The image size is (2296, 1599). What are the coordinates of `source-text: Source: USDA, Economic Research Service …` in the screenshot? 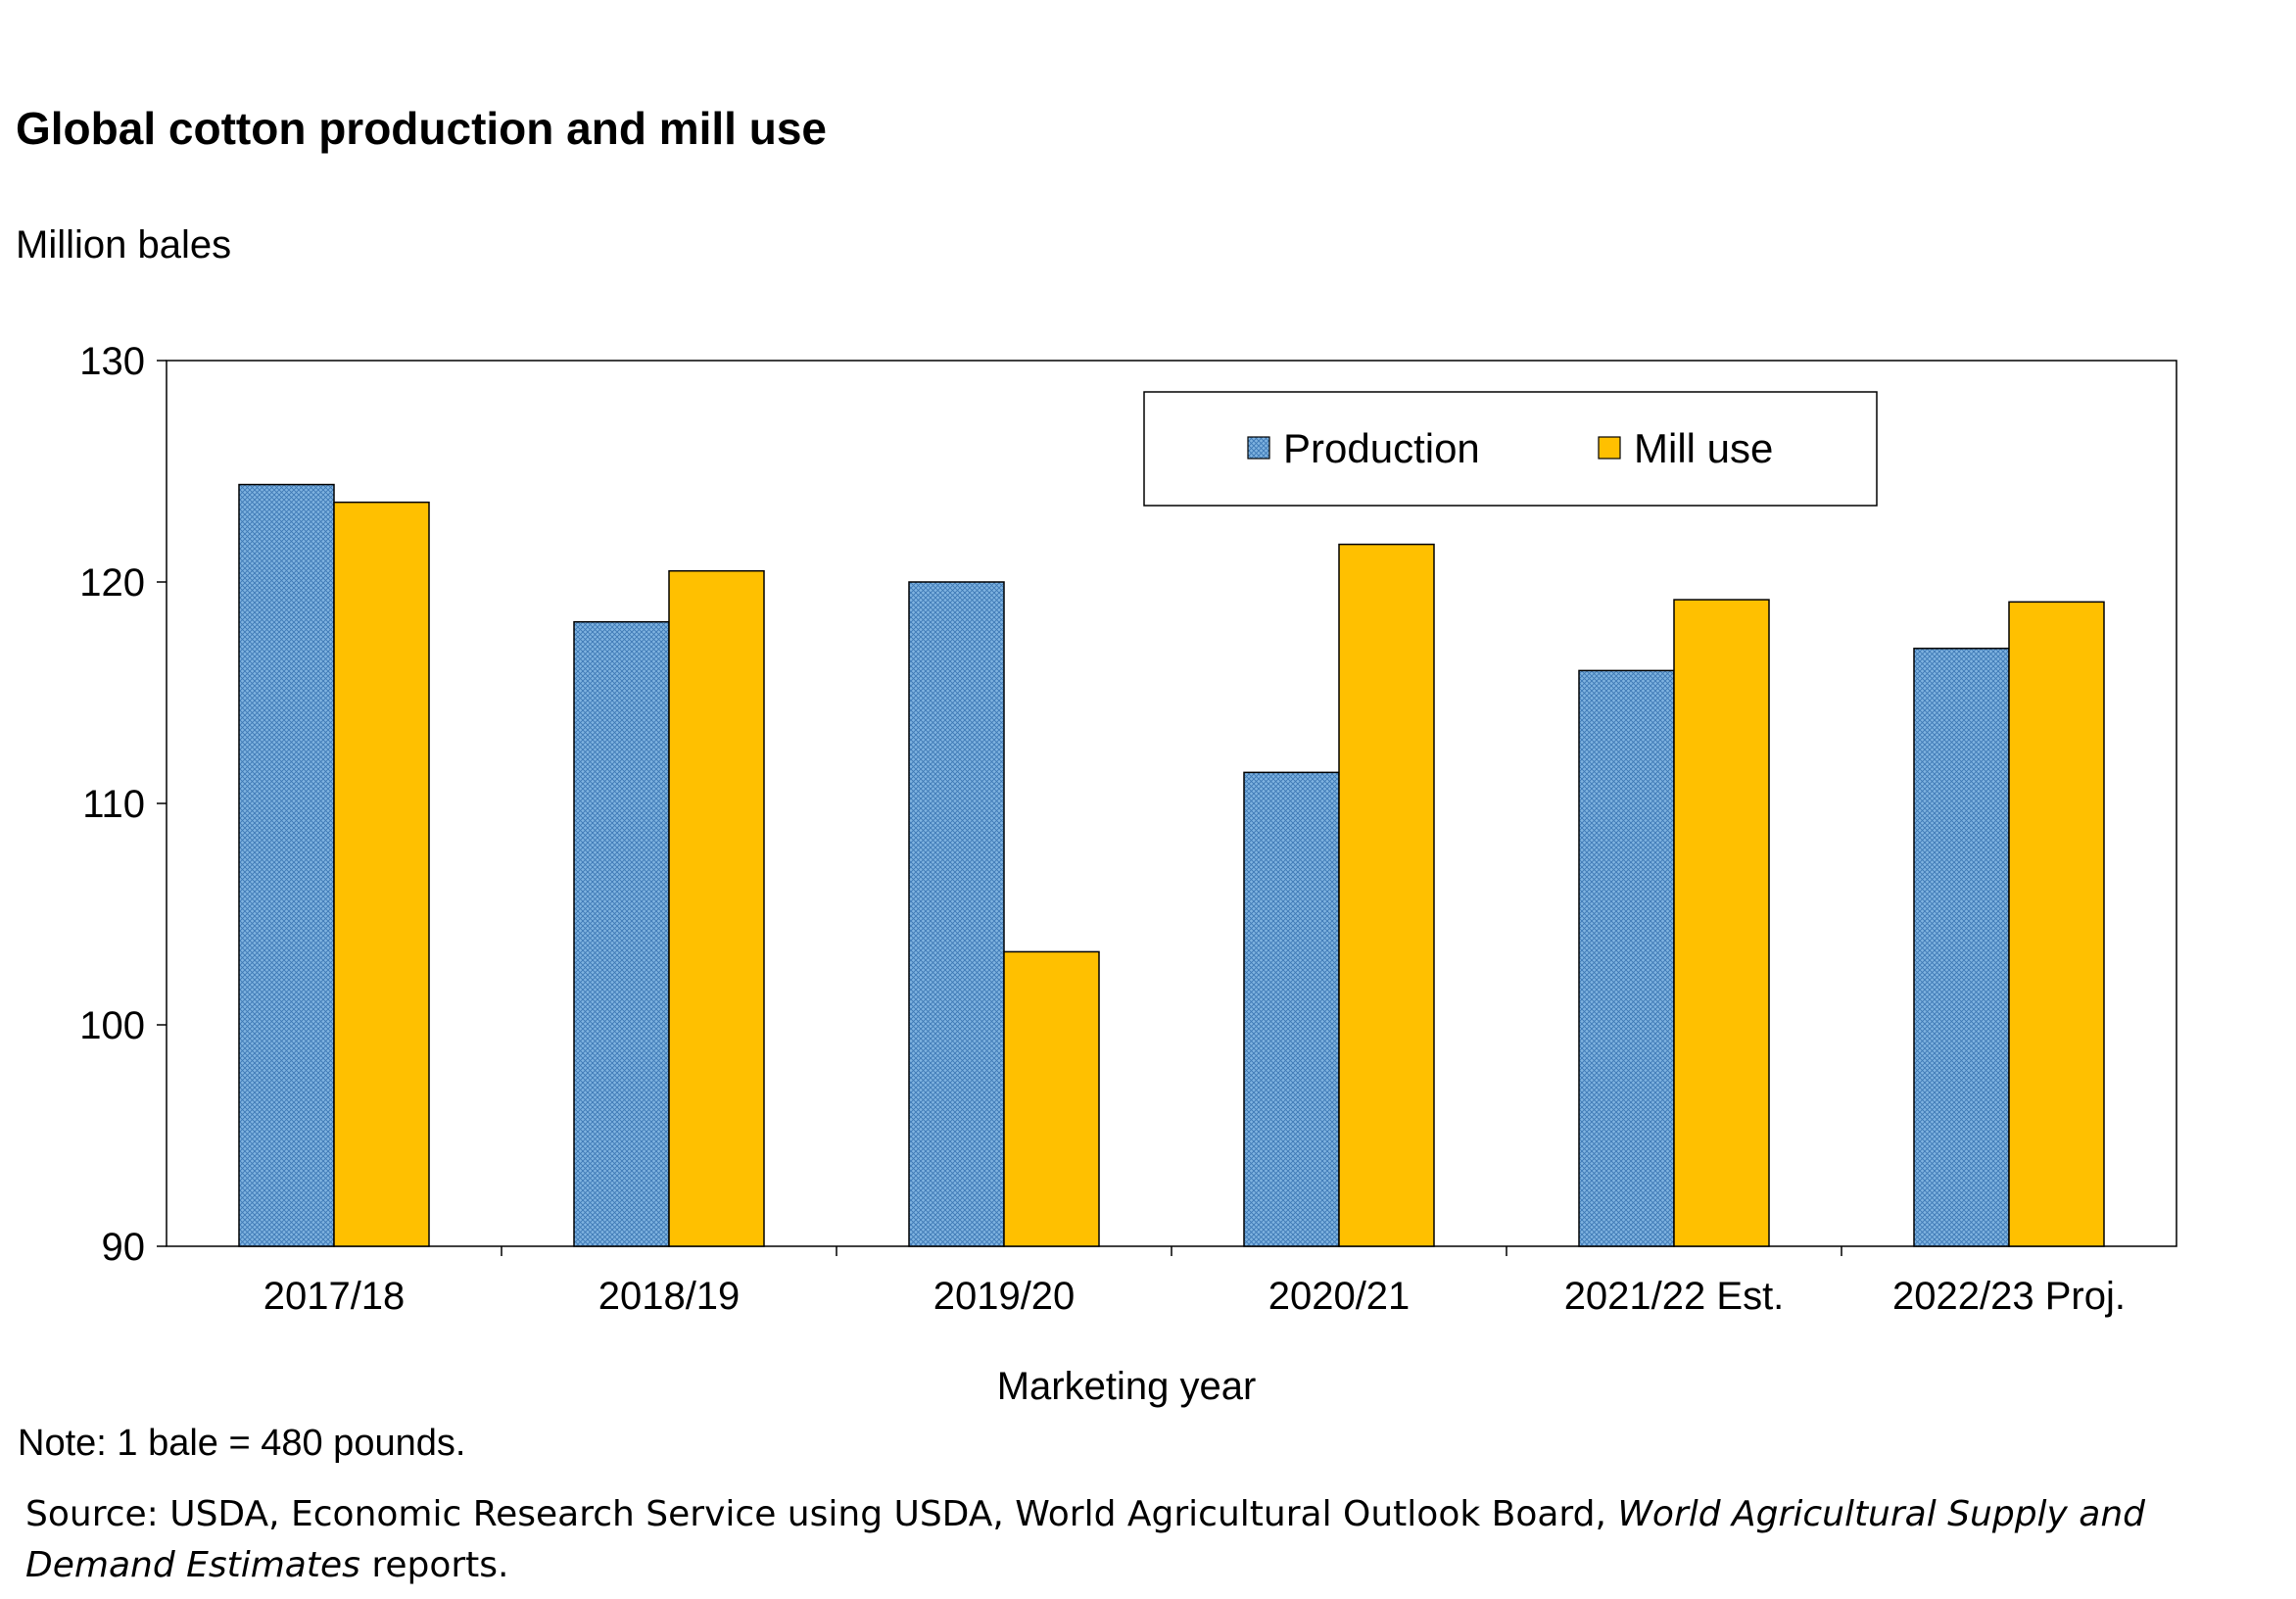 It's located at (1142, 1540).